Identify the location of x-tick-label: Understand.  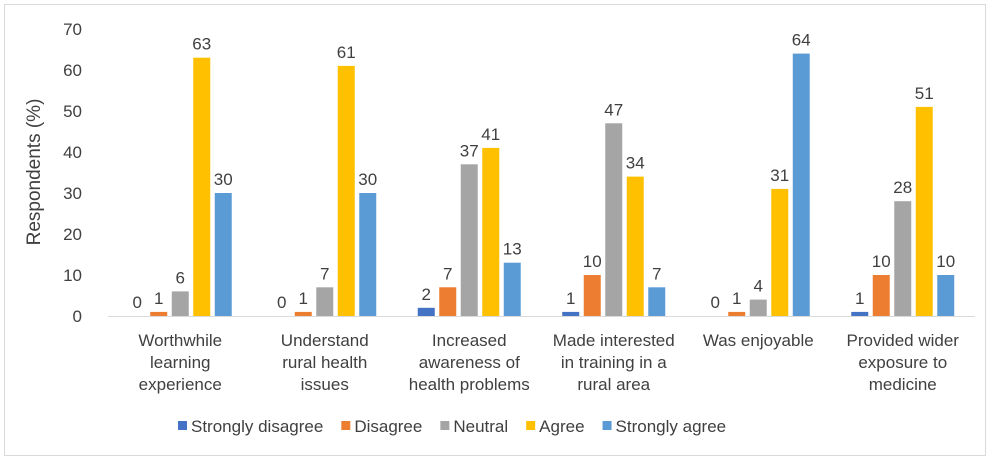
(325, 340).